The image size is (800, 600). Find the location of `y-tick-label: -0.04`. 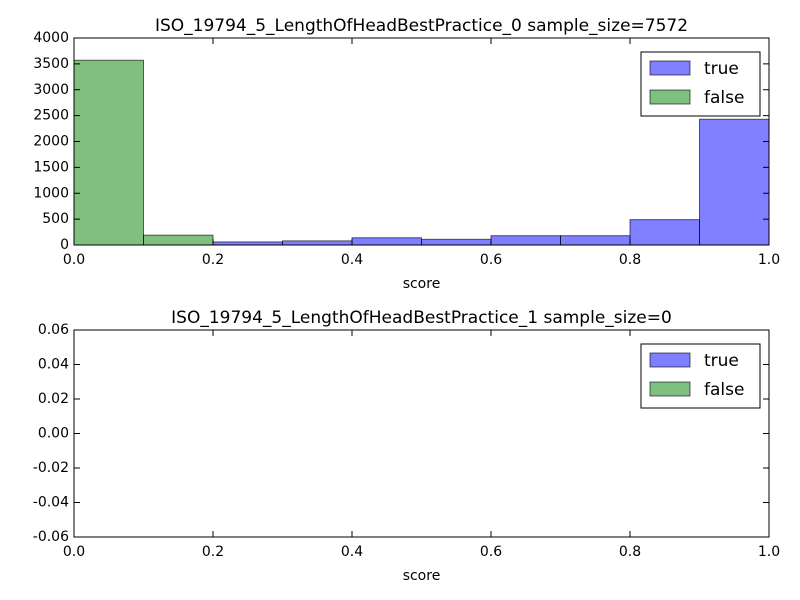

y-tick-label: -0.04 is located at coordinates (51, 503).